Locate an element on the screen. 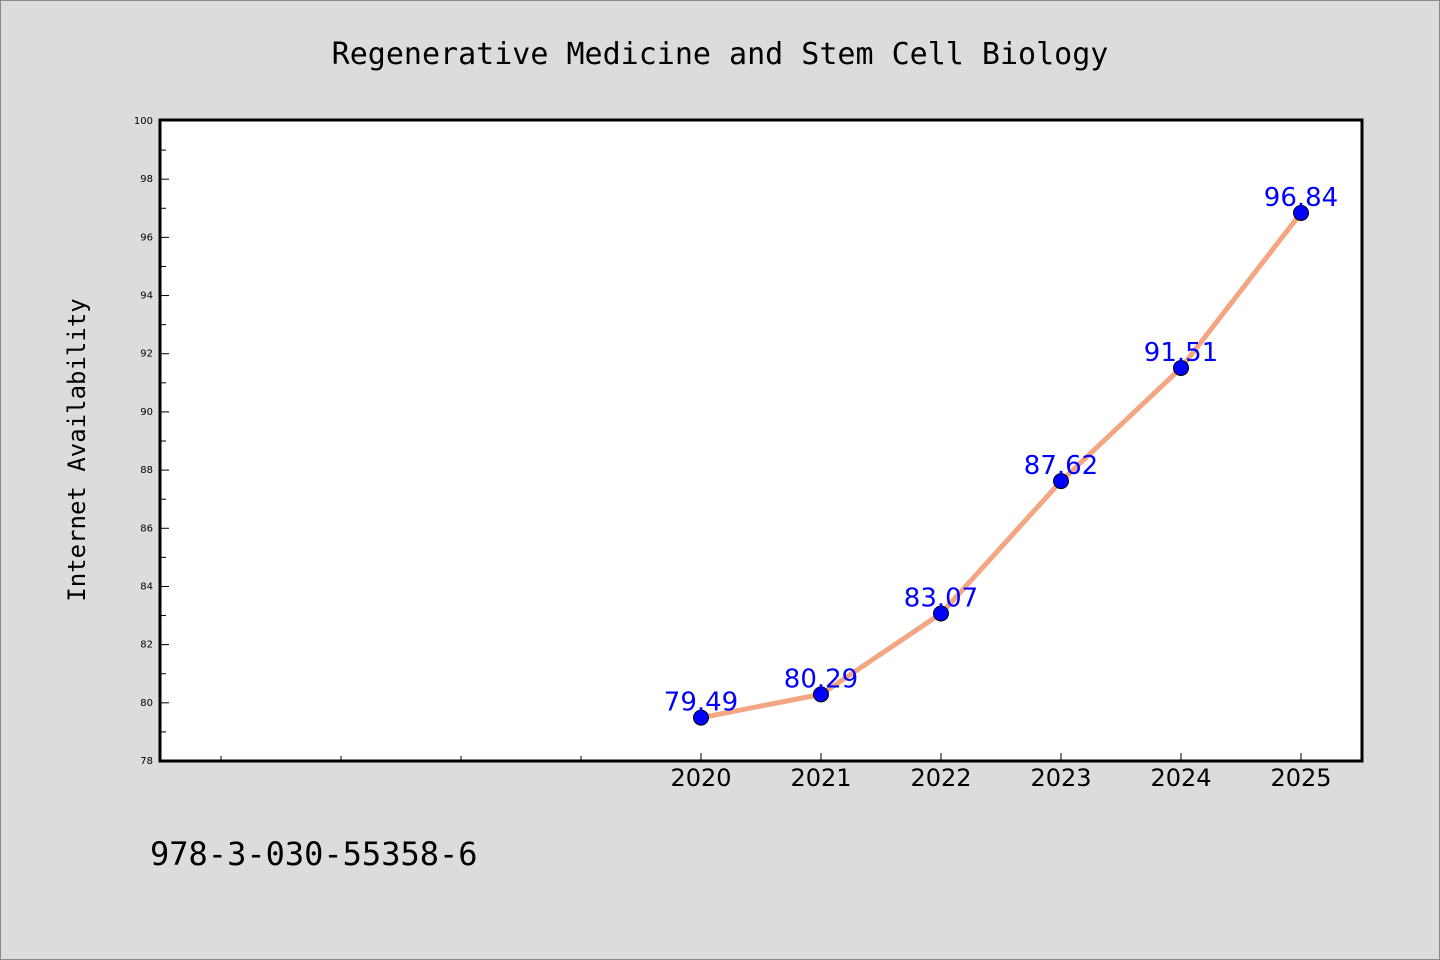 This screenshot has width=1440, height=960. y-tick-label: 98 is located at coordinates (146, 179).